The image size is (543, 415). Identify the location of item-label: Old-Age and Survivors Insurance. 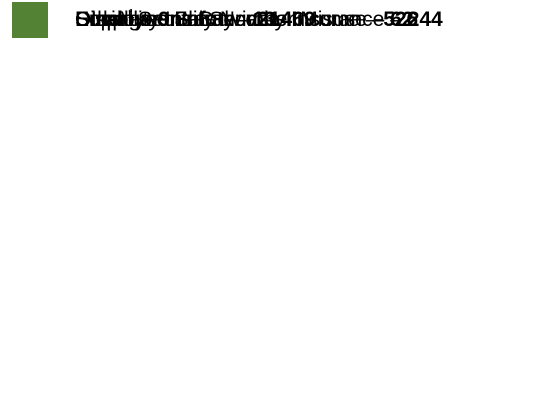
(230, 19).